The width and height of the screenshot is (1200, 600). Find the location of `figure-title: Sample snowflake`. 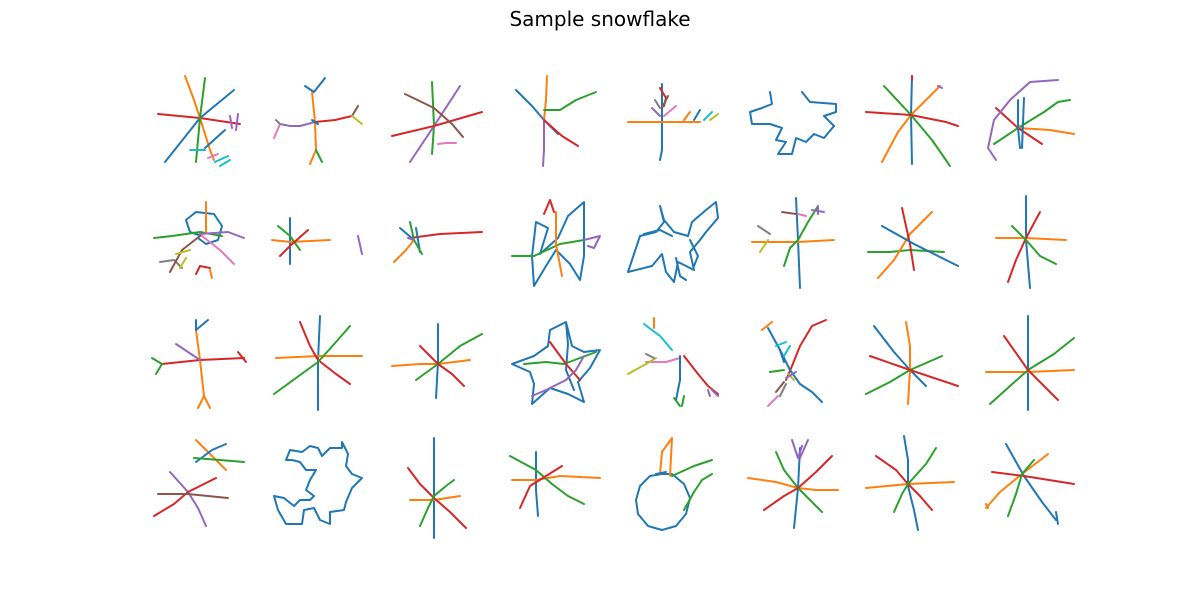

figure-title: Sample snowflake is located at coordinates (600, 19).